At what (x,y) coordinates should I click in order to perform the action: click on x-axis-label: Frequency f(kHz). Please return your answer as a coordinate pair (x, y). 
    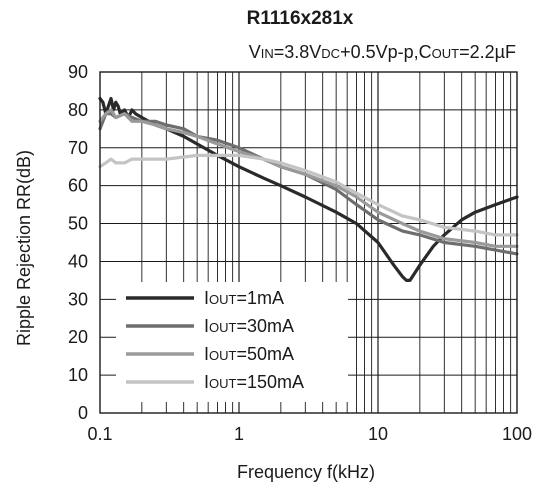
    Looking at the image, I should click on (306, 472).